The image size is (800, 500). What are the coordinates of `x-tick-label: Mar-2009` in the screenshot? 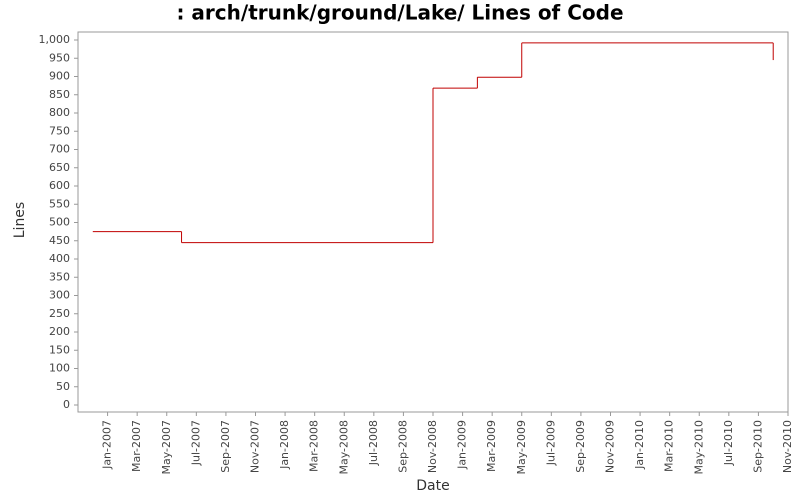 It's located at (491, 446).